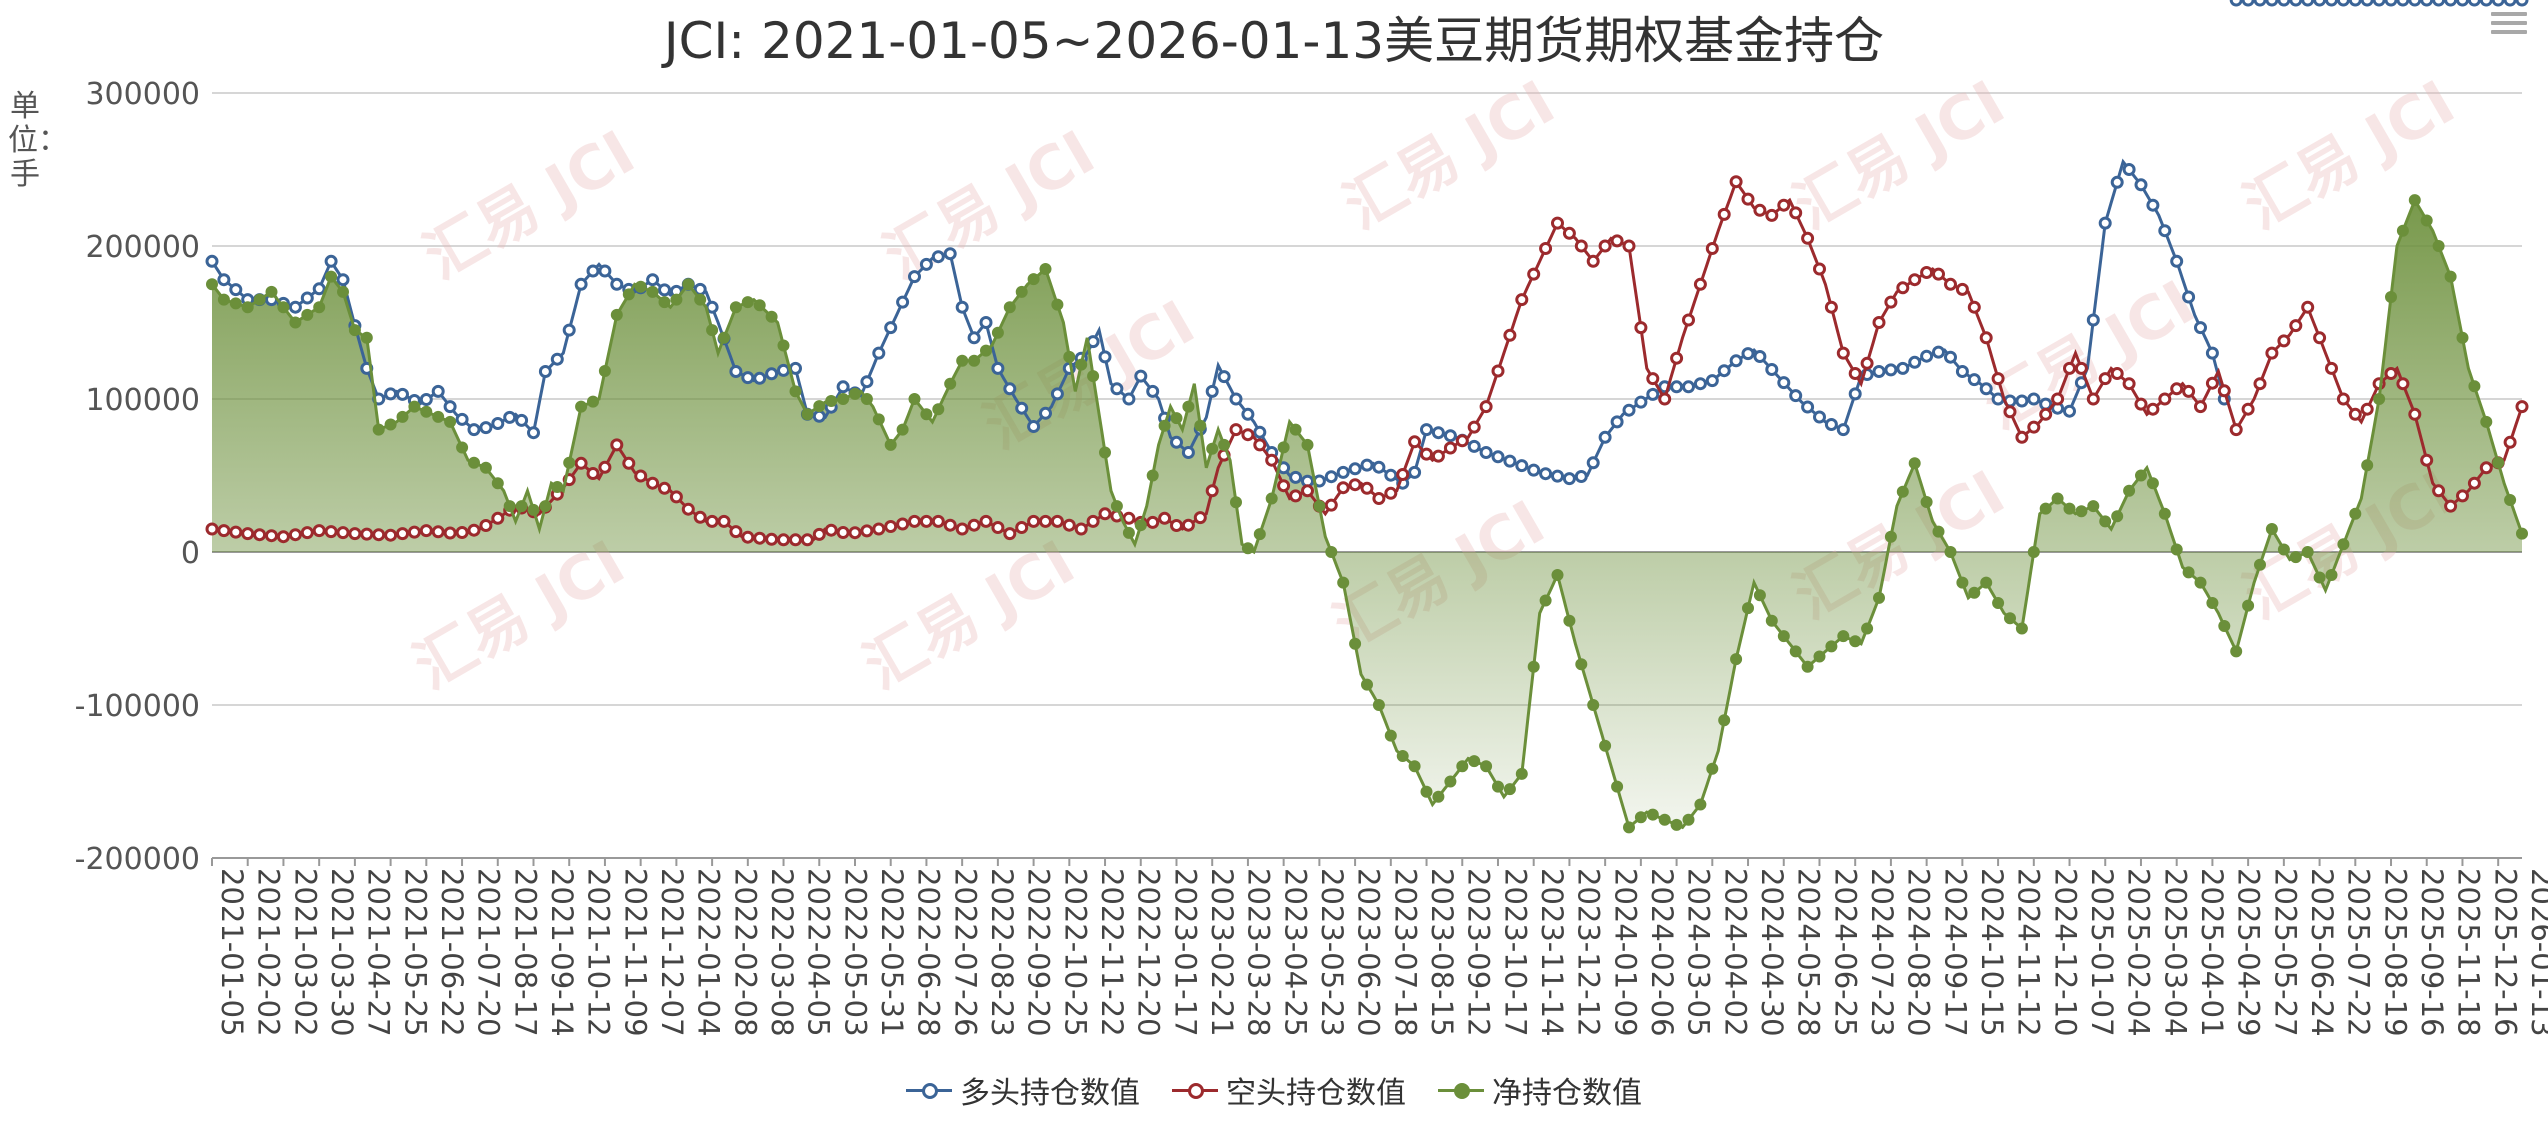  What do you see at coordinates (1023, 1090) in the screenshot?
I see `legend-item: 多头持仓数值` at bounding box center [1023, 1090].